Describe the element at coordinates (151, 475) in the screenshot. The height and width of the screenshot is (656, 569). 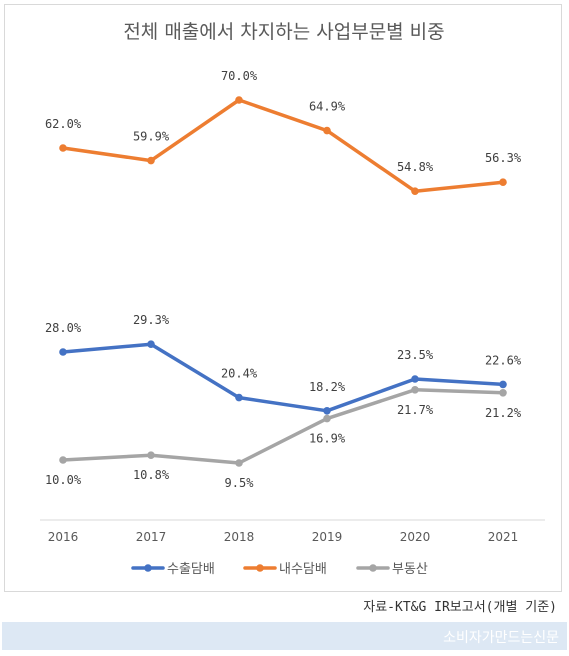
I see `data-label-2-1: 10.8%` at that location.